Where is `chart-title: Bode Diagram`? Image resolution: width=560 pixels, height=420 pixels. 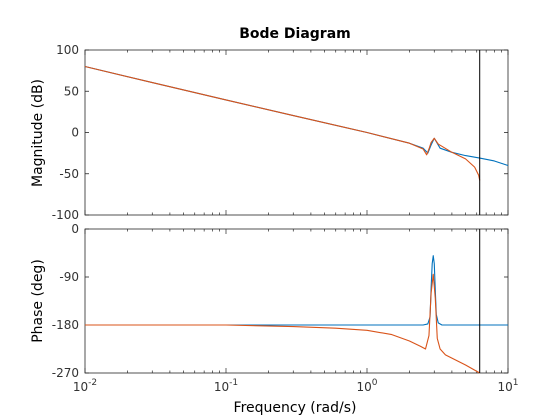 chart-title: Bode Diagram is located at coordinates (295, 34).